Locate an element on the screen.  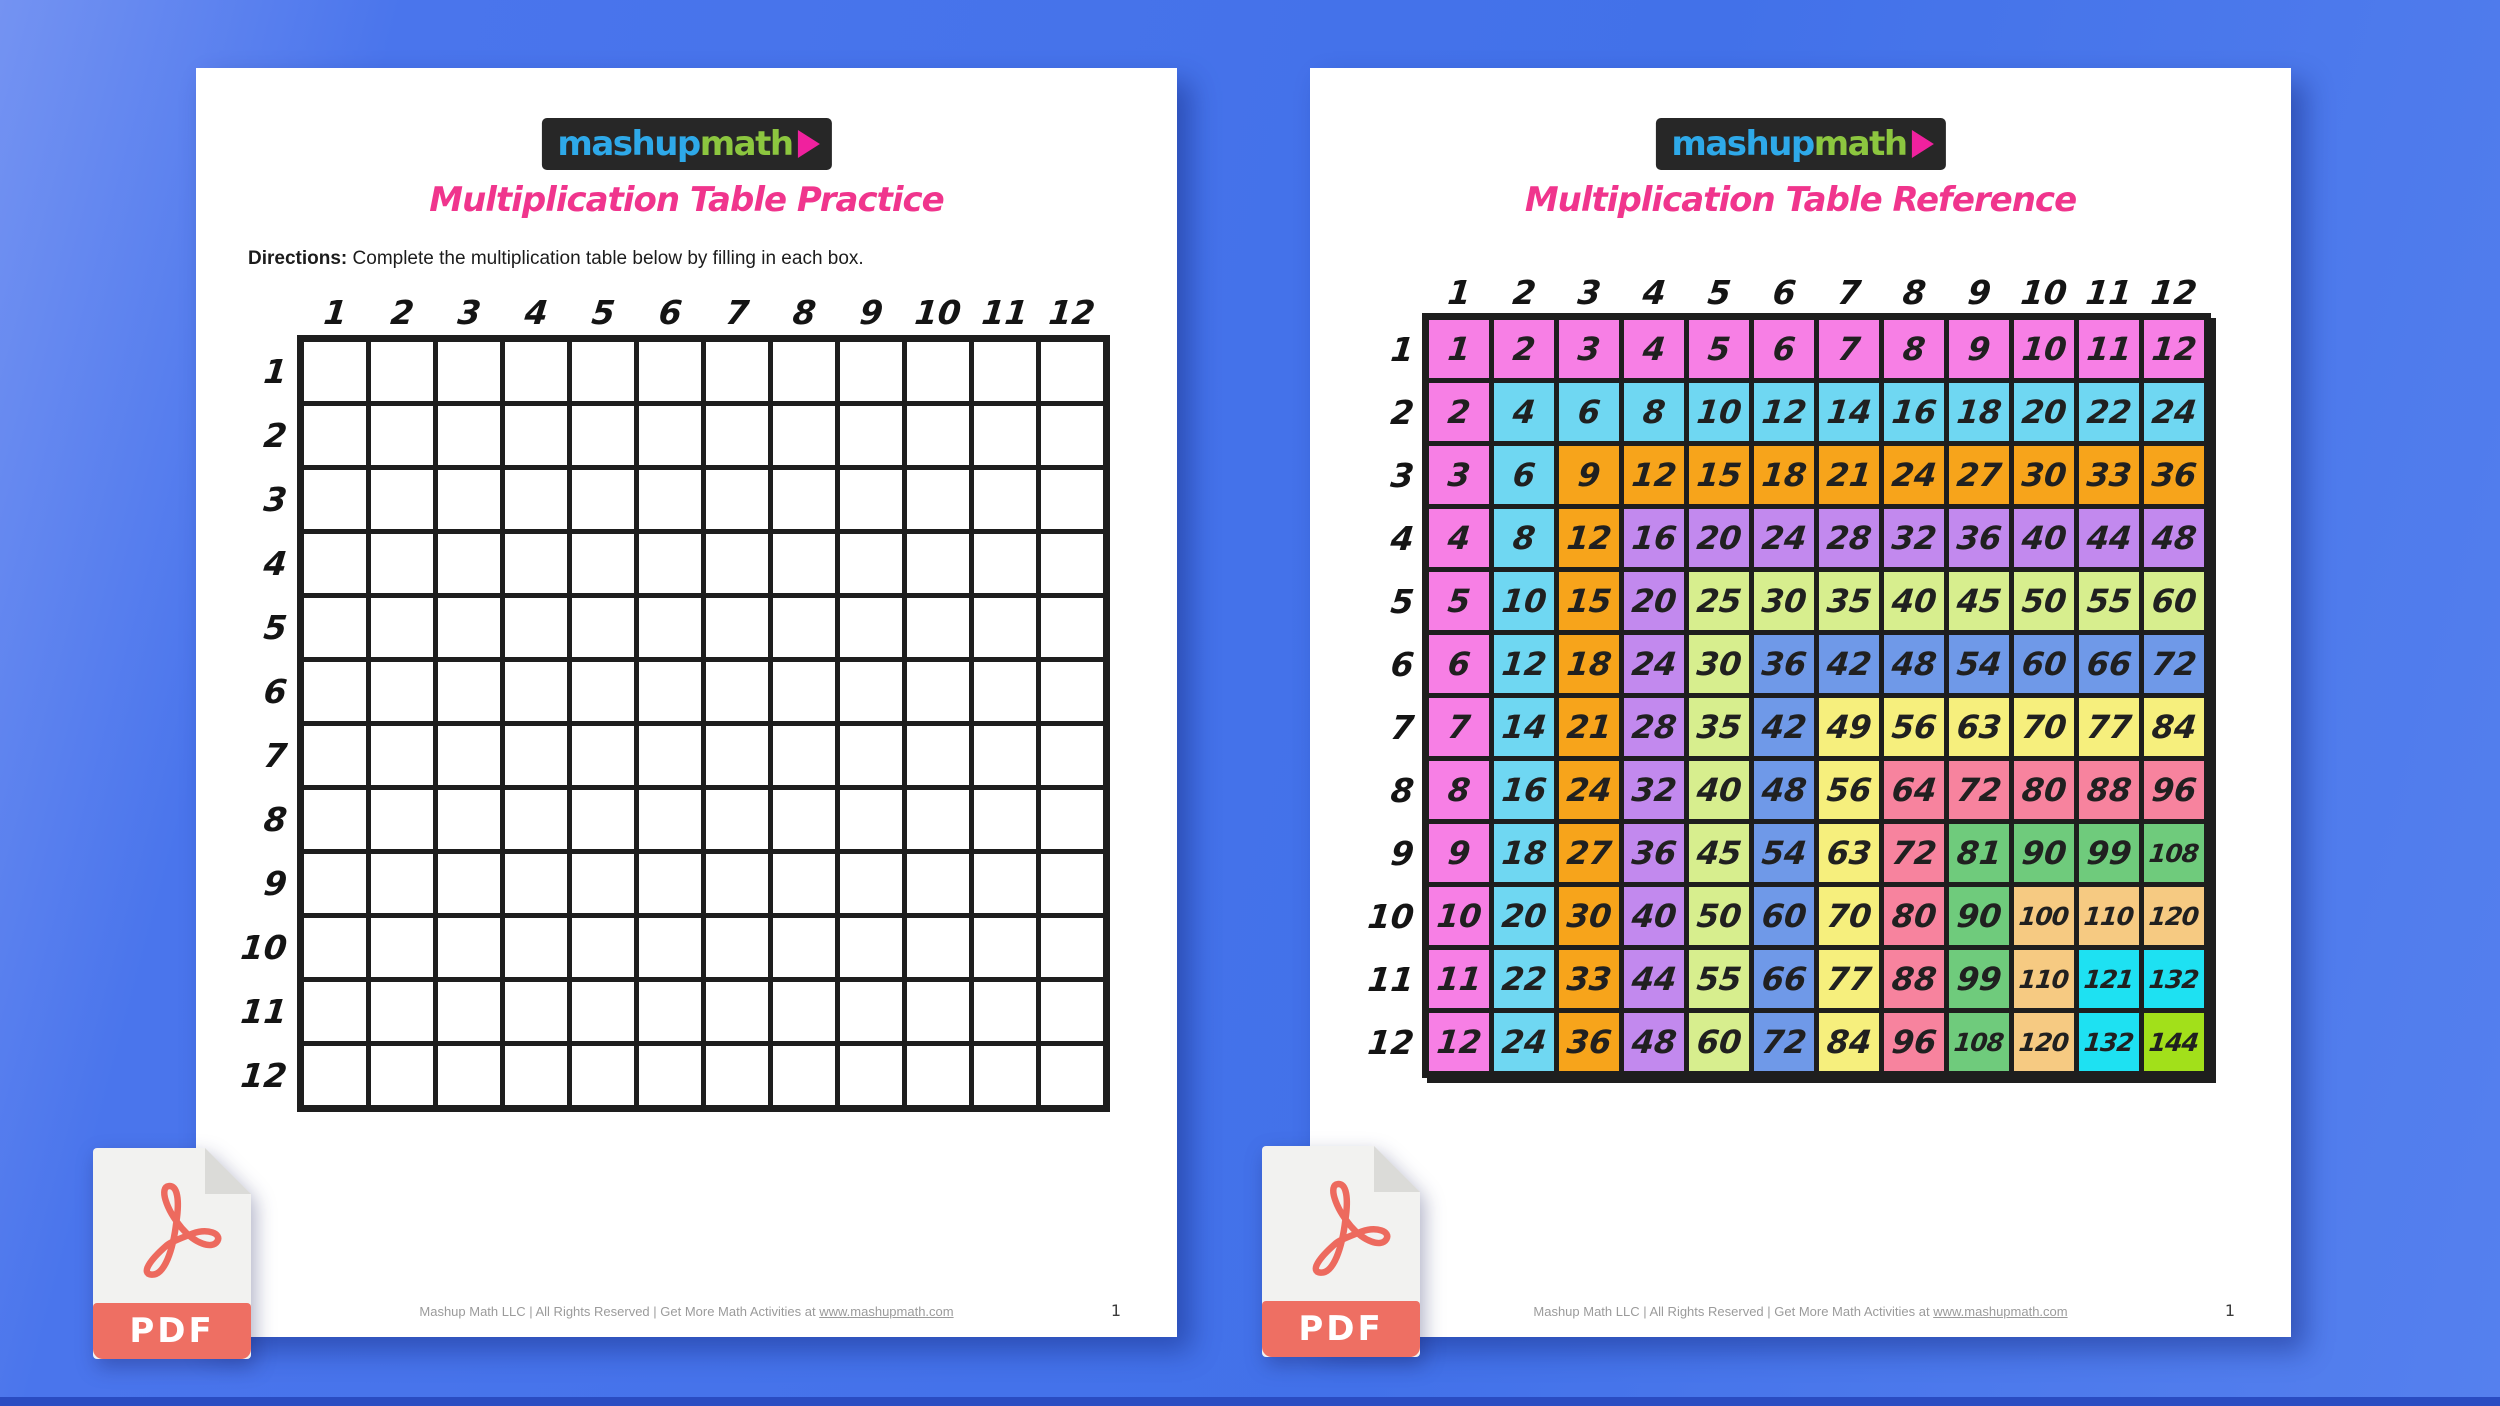
product-cell: 63 is located at coordinates (1849, 853).